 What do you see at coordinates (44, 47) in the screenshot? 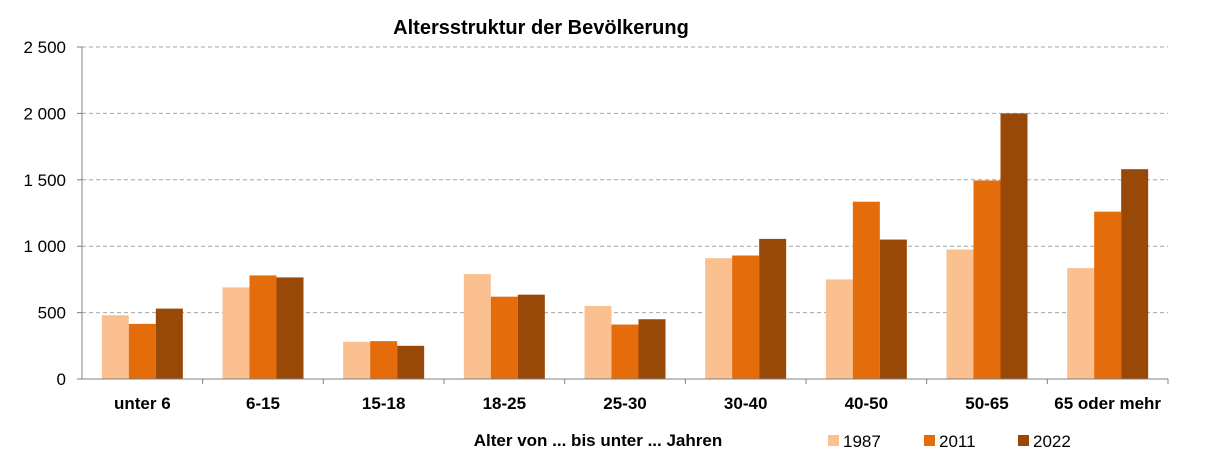
I see `y-tick-label: 2 500` at bounding box center [44, 47].